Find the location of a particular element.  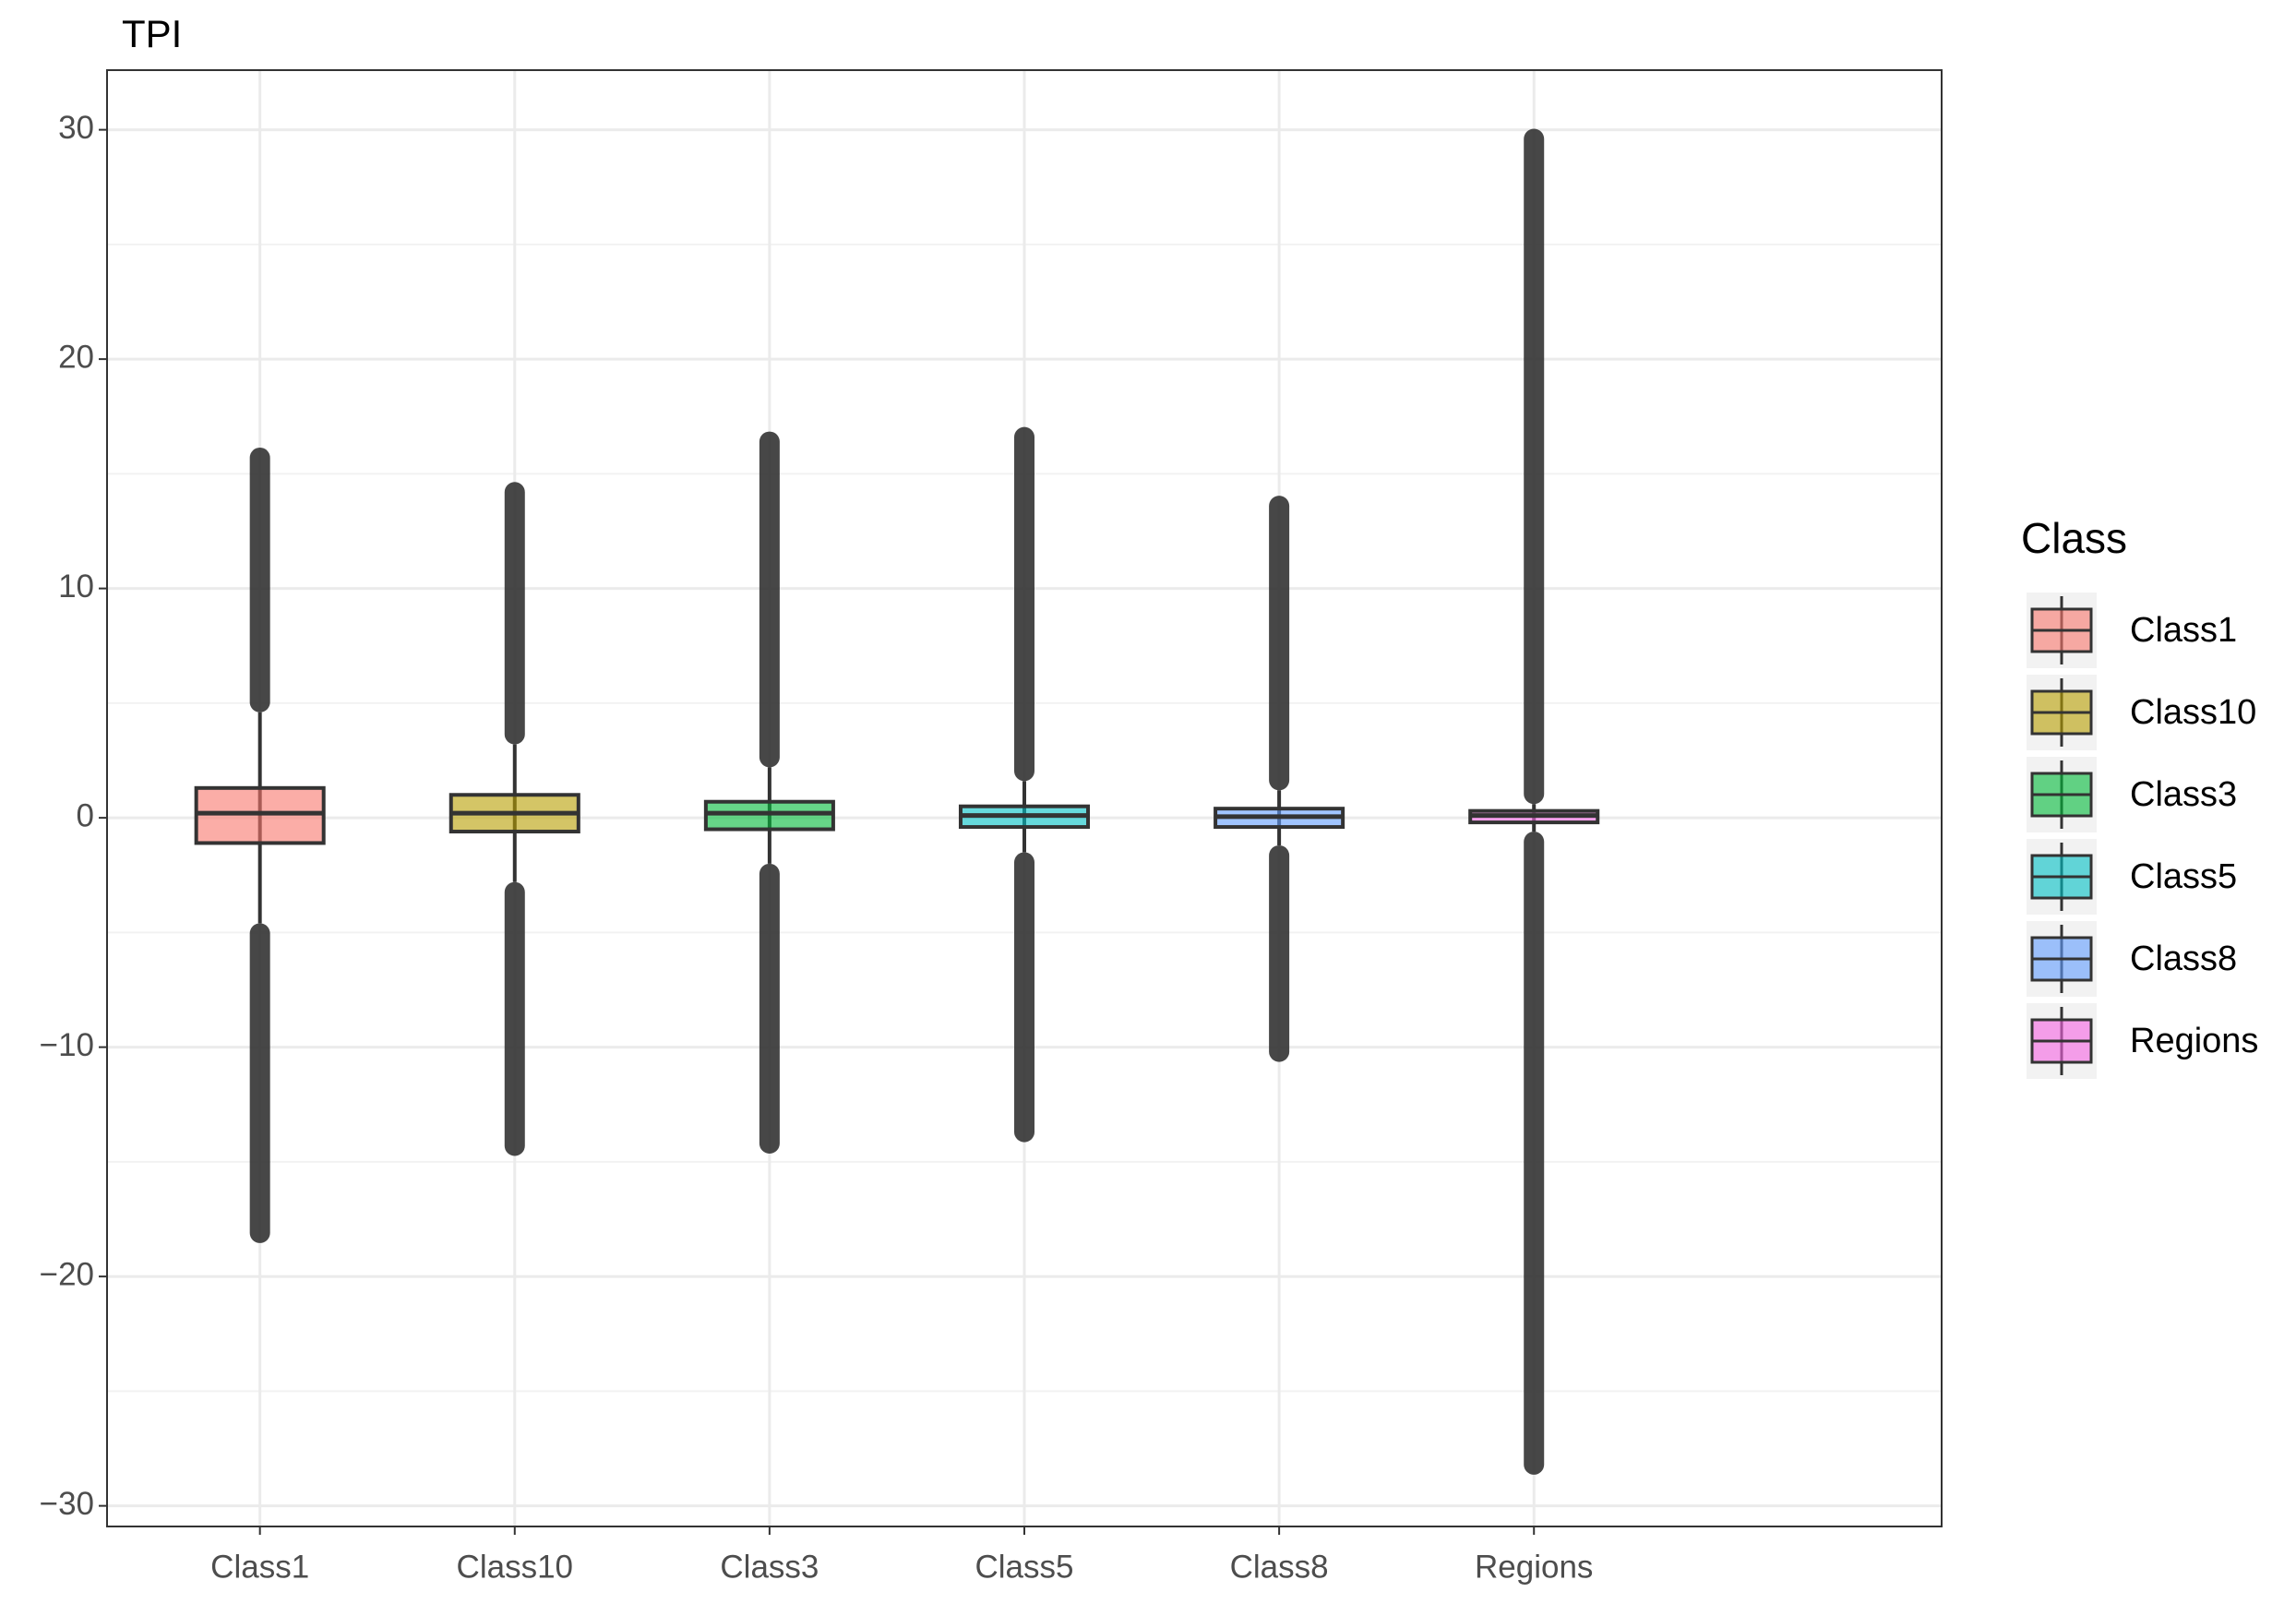

x-tick-label: Class10 is located at coordinates (515, 1567).